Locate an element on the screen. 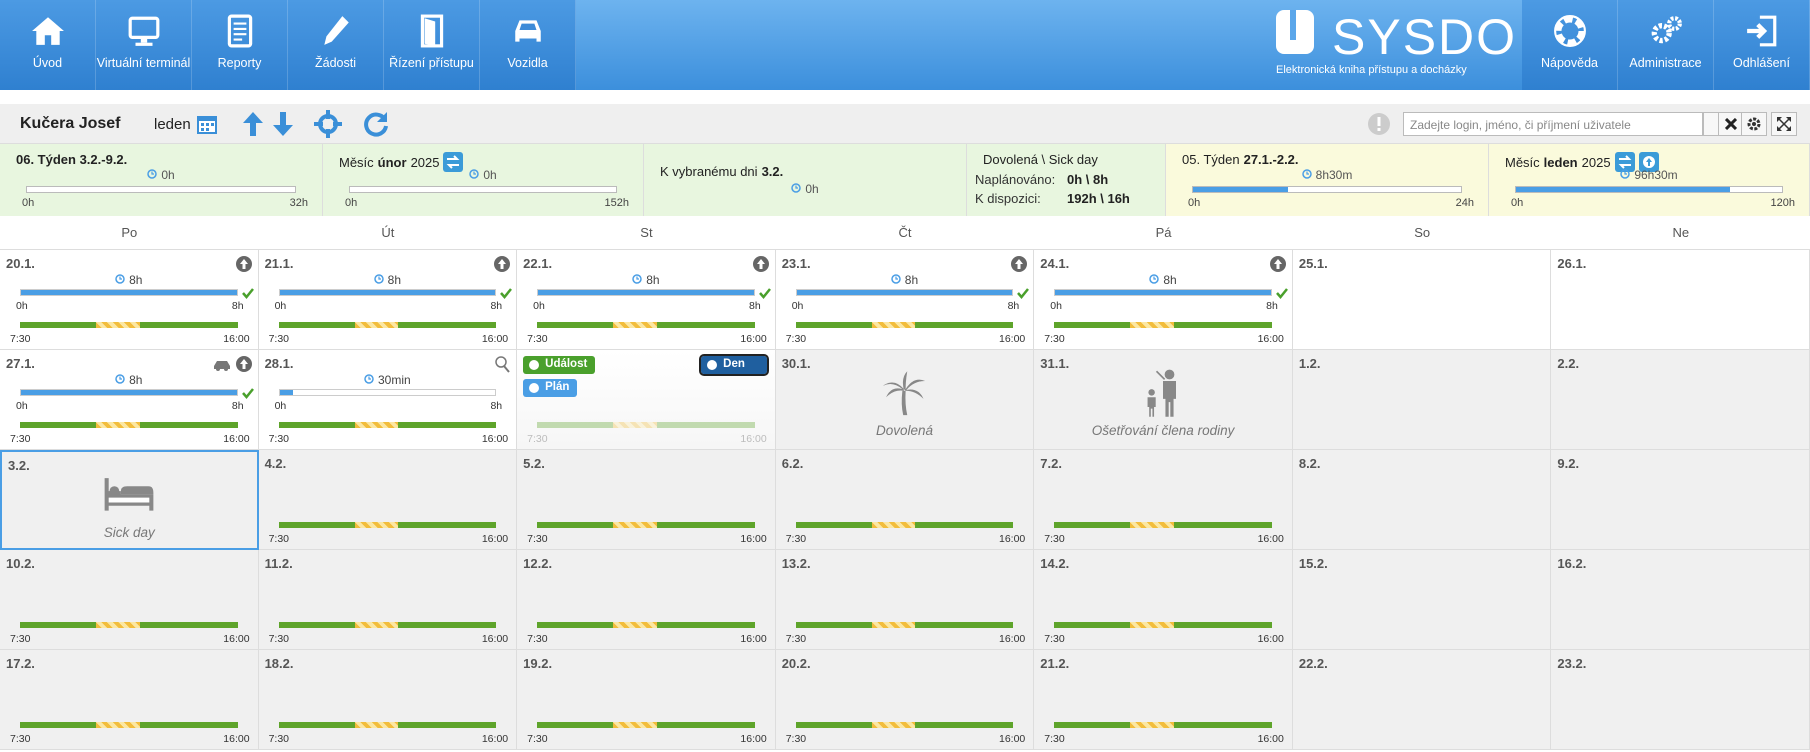 The image size is (1810, 752). stat-value: 192h \ 16h is located at coordinates (1098, 198).